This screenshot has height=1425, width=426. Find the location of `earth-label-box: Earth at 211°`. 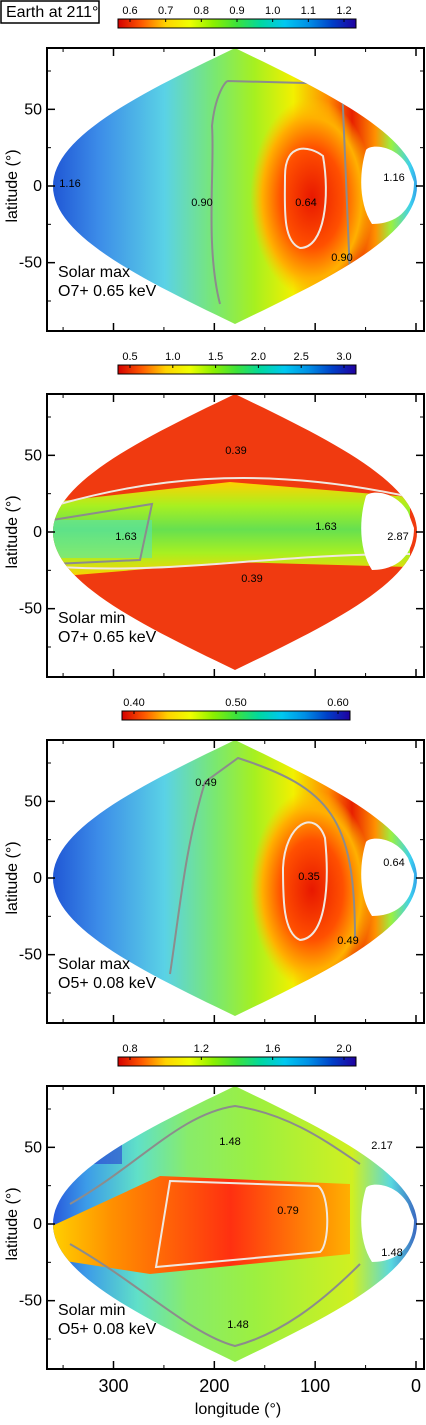

earth-label-box: Earth at 211° is located at coordinates (50, 12).